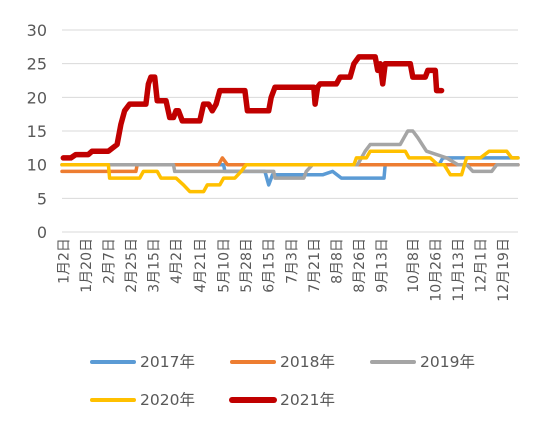 The height and width of the screenshot is (425, 550). What do you see at coordinates (37, 97) in the screenshot?
I see `y-tick-label: 20` at bounding box center [37, 97].